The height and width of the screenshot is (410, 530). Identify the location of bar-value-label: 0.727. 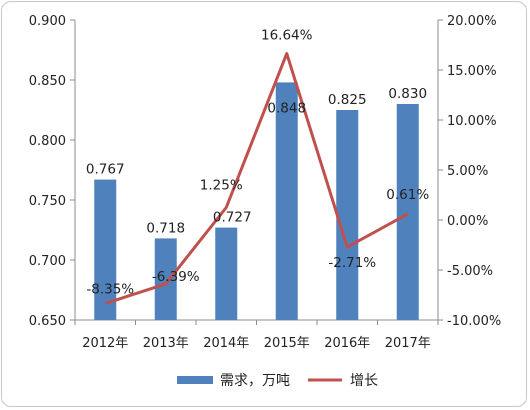
(232, 218).